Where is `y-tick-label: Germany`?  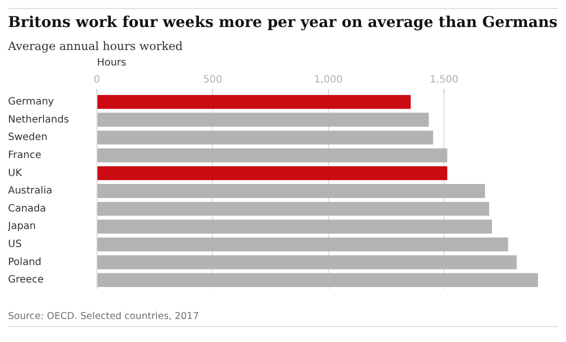
y-tick-label: Germany is located at coordinates (31, 102).